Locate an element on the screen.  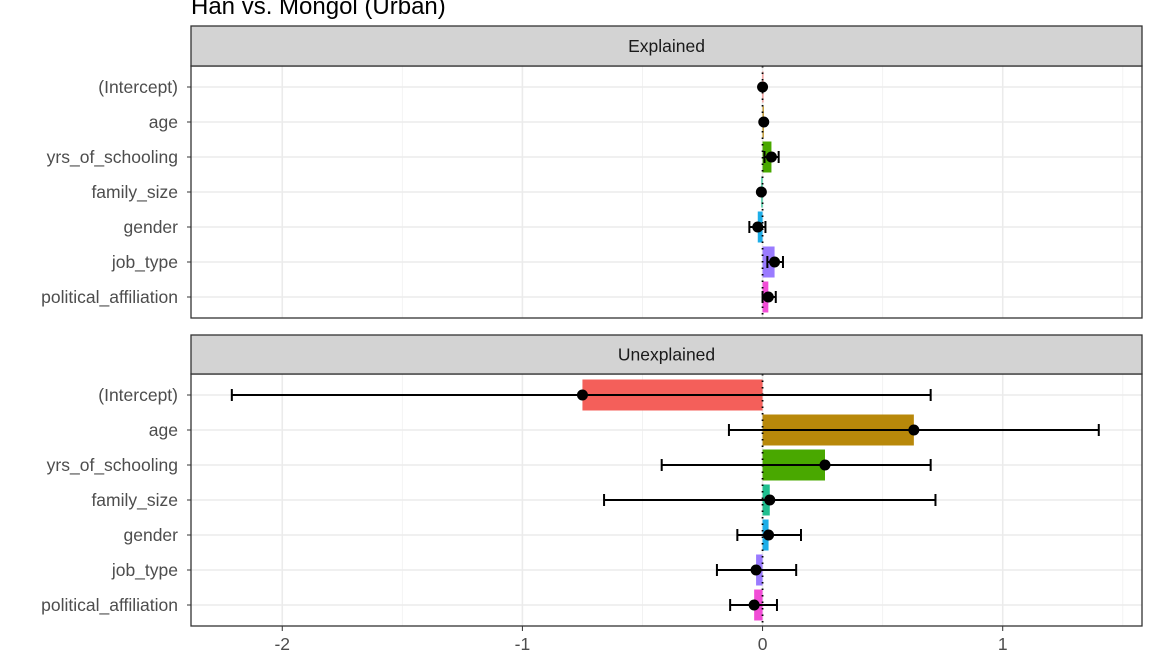
facet-strip-label: Explained is located at coordinates (666, 46).